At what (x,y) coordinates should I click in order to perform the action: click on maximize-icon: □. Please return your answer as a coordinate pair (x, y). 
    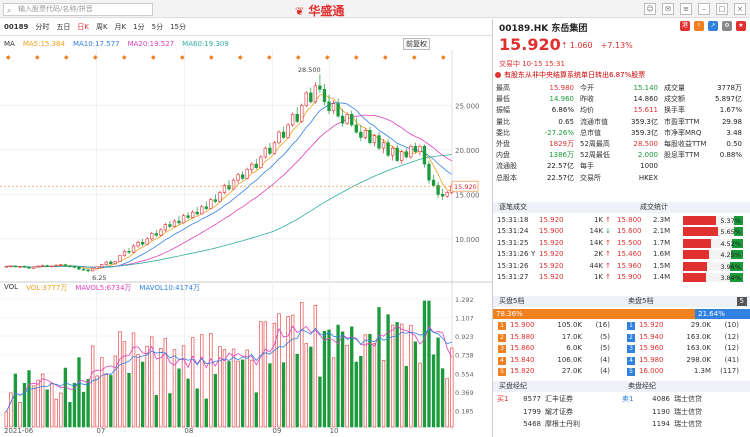
    Looking at the image, I should click on (722, 9).